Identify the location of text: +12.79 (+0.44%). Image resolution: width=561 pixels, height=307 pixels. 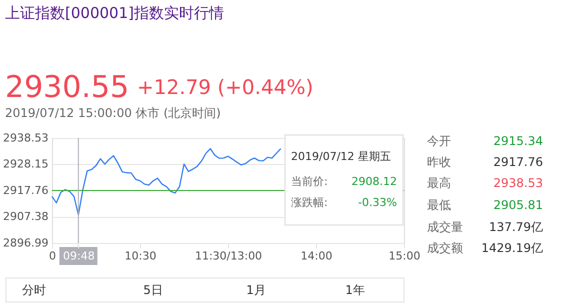
(225, 87).